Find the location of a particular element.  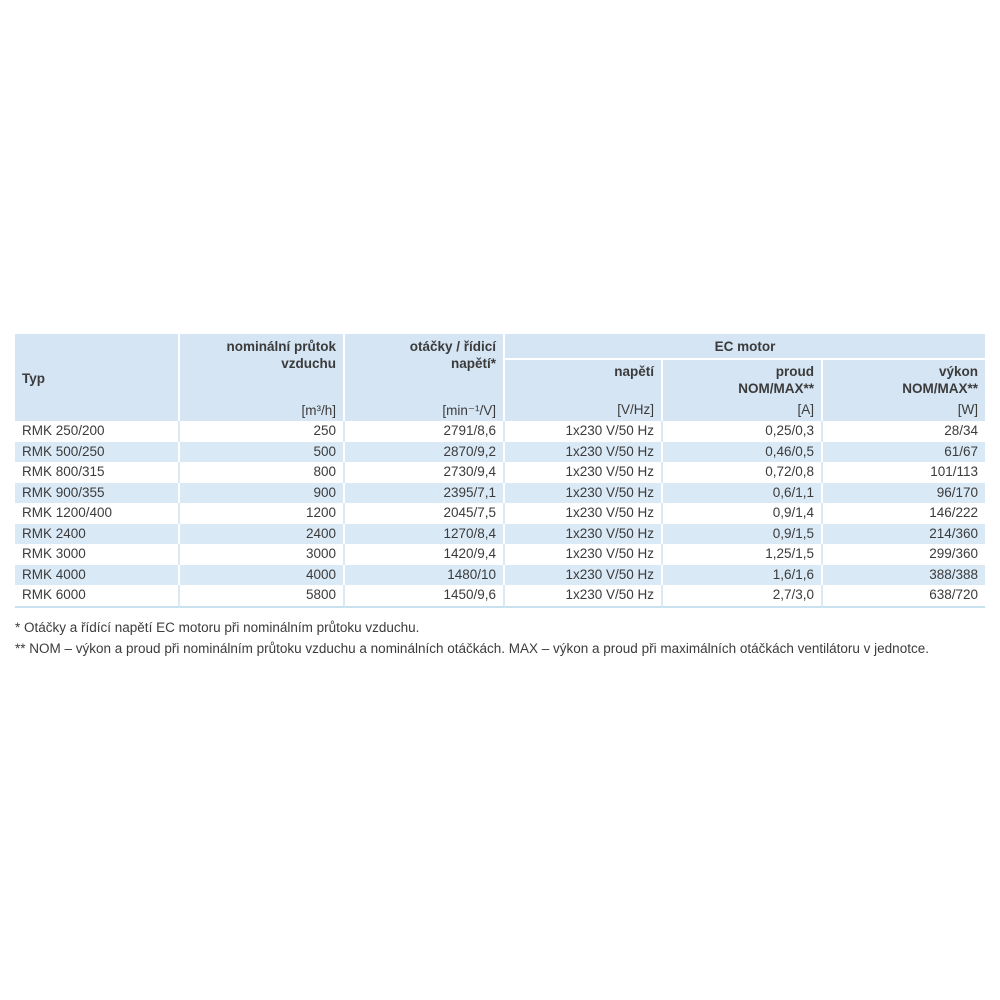

cell-power: 28/34 is located at coordinates (904, 431).